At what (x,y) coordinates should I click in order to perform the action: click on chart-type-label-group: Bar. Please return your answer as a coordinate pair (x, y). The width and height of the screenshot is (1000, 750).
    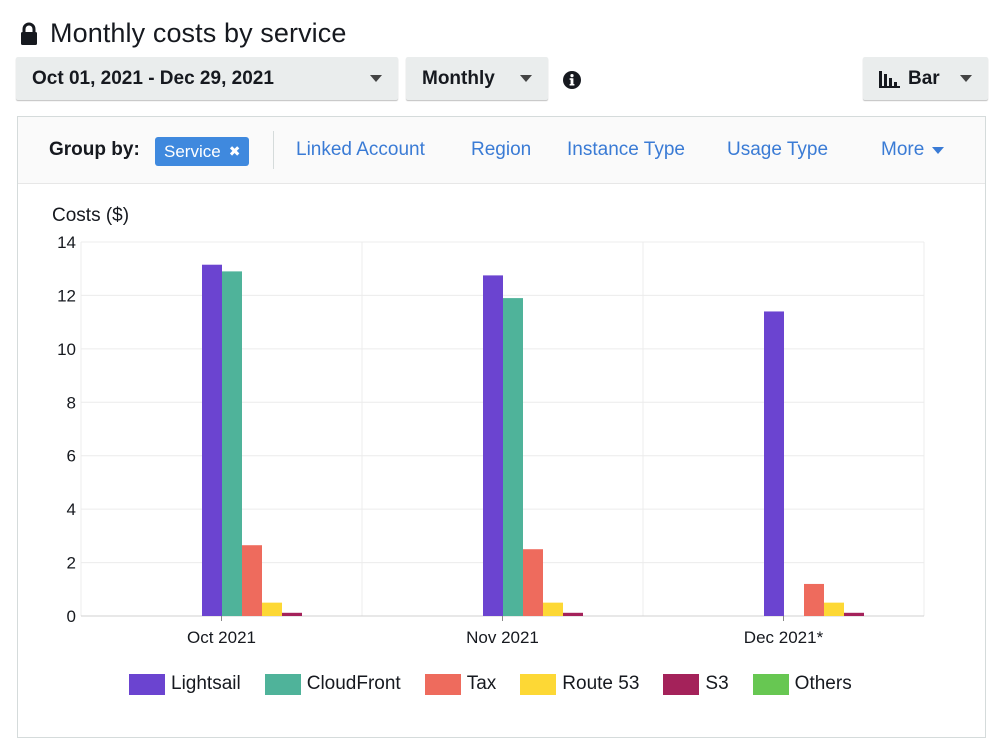
    Looking at the image, I should click on (909, 79).